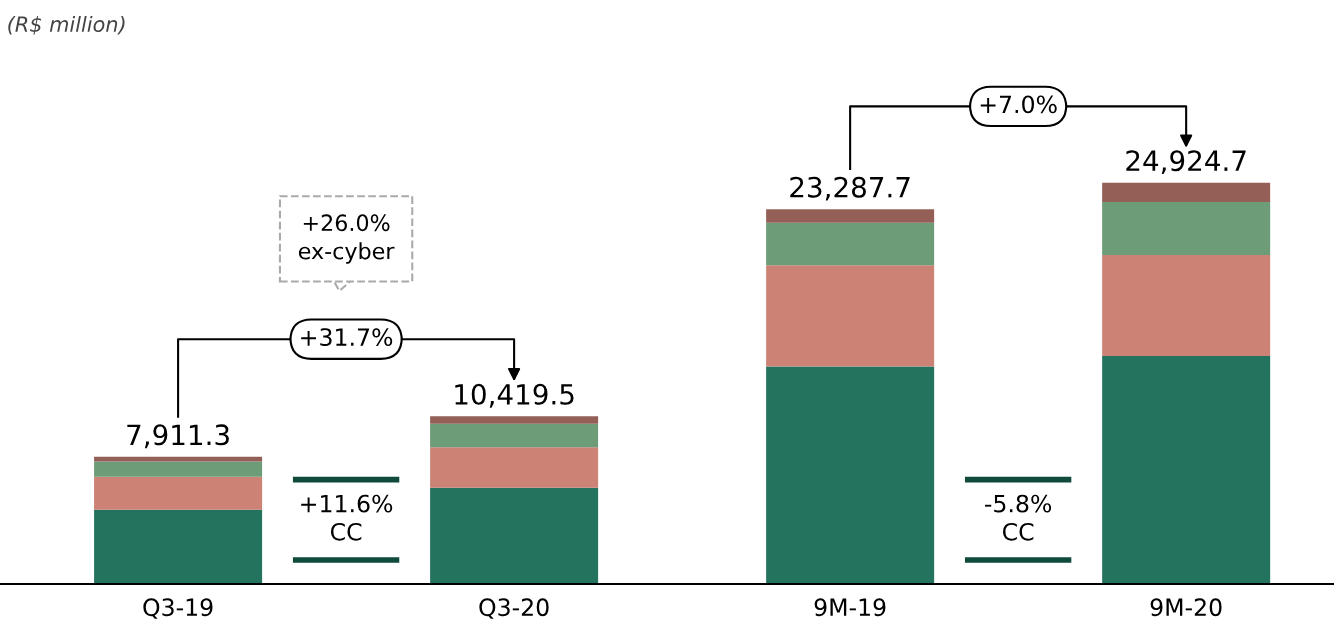 Image resolution: width=1334 pixels, height=636 pixels. What do you see at coordinates (850, 188) in the screenshot?
I see `annotation: 23,287.7` at bounding box center [850, 188].